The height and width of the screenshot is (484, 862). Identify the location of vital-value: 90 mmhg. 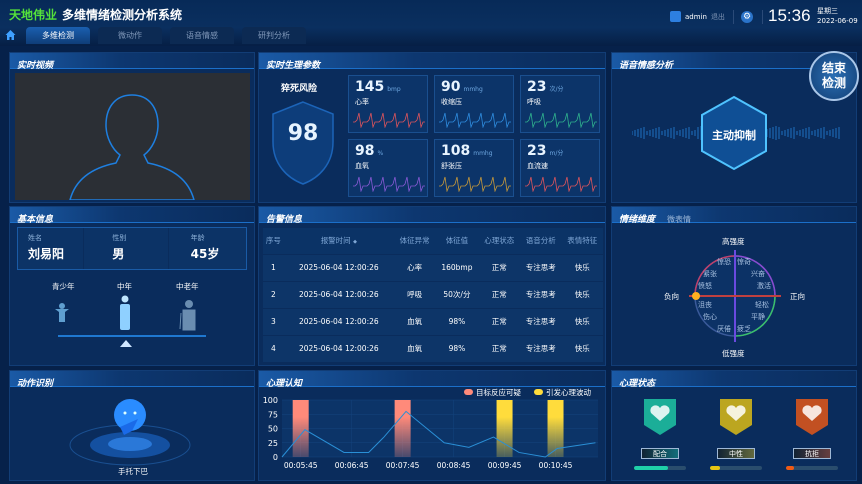
(462, 87).